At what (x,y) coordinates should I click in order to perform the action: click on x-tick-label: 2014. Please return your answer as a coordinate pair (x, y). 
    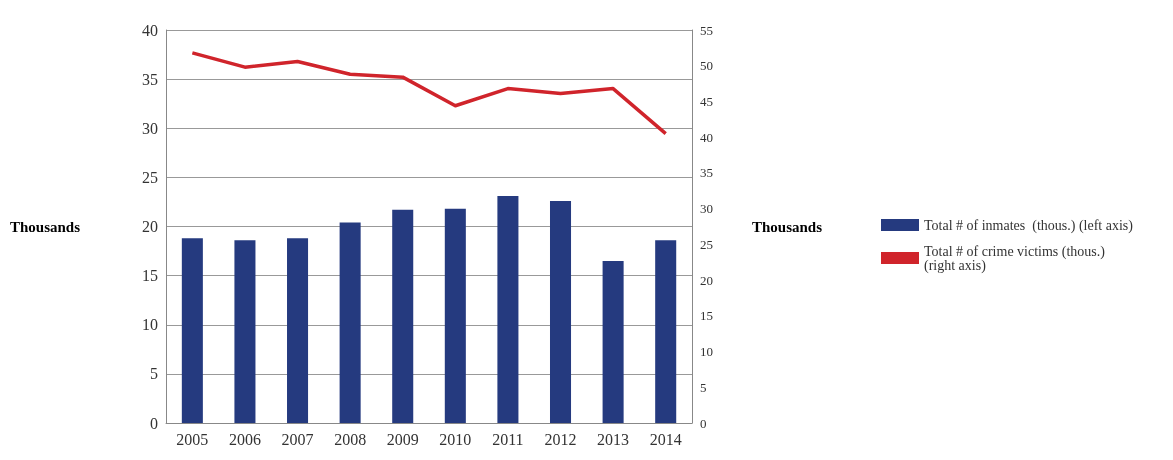
    Looking at the image, I should click on (665, 439).